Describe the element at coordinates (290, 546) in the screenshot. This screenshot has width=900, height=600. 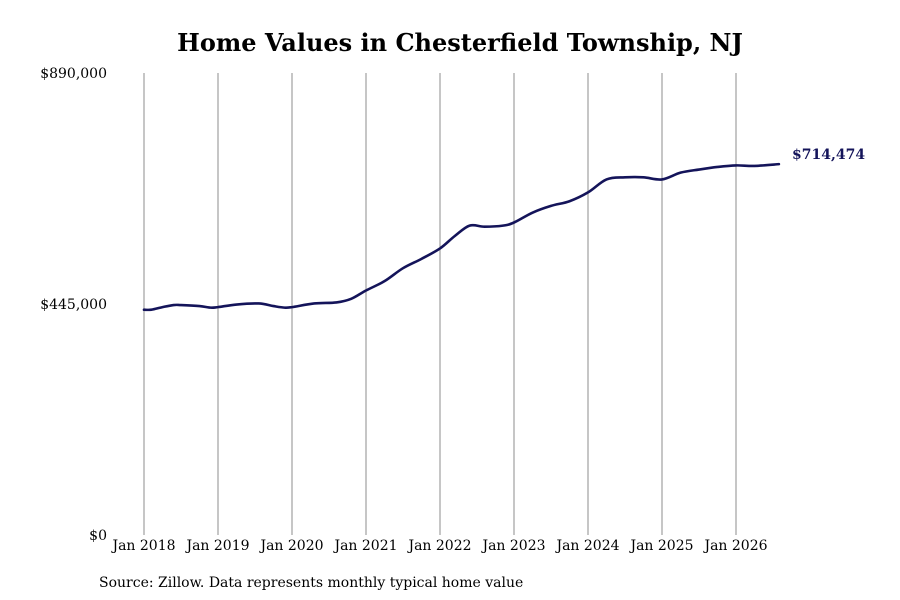
I see `x-tick-label: Jan 2020` at that location.